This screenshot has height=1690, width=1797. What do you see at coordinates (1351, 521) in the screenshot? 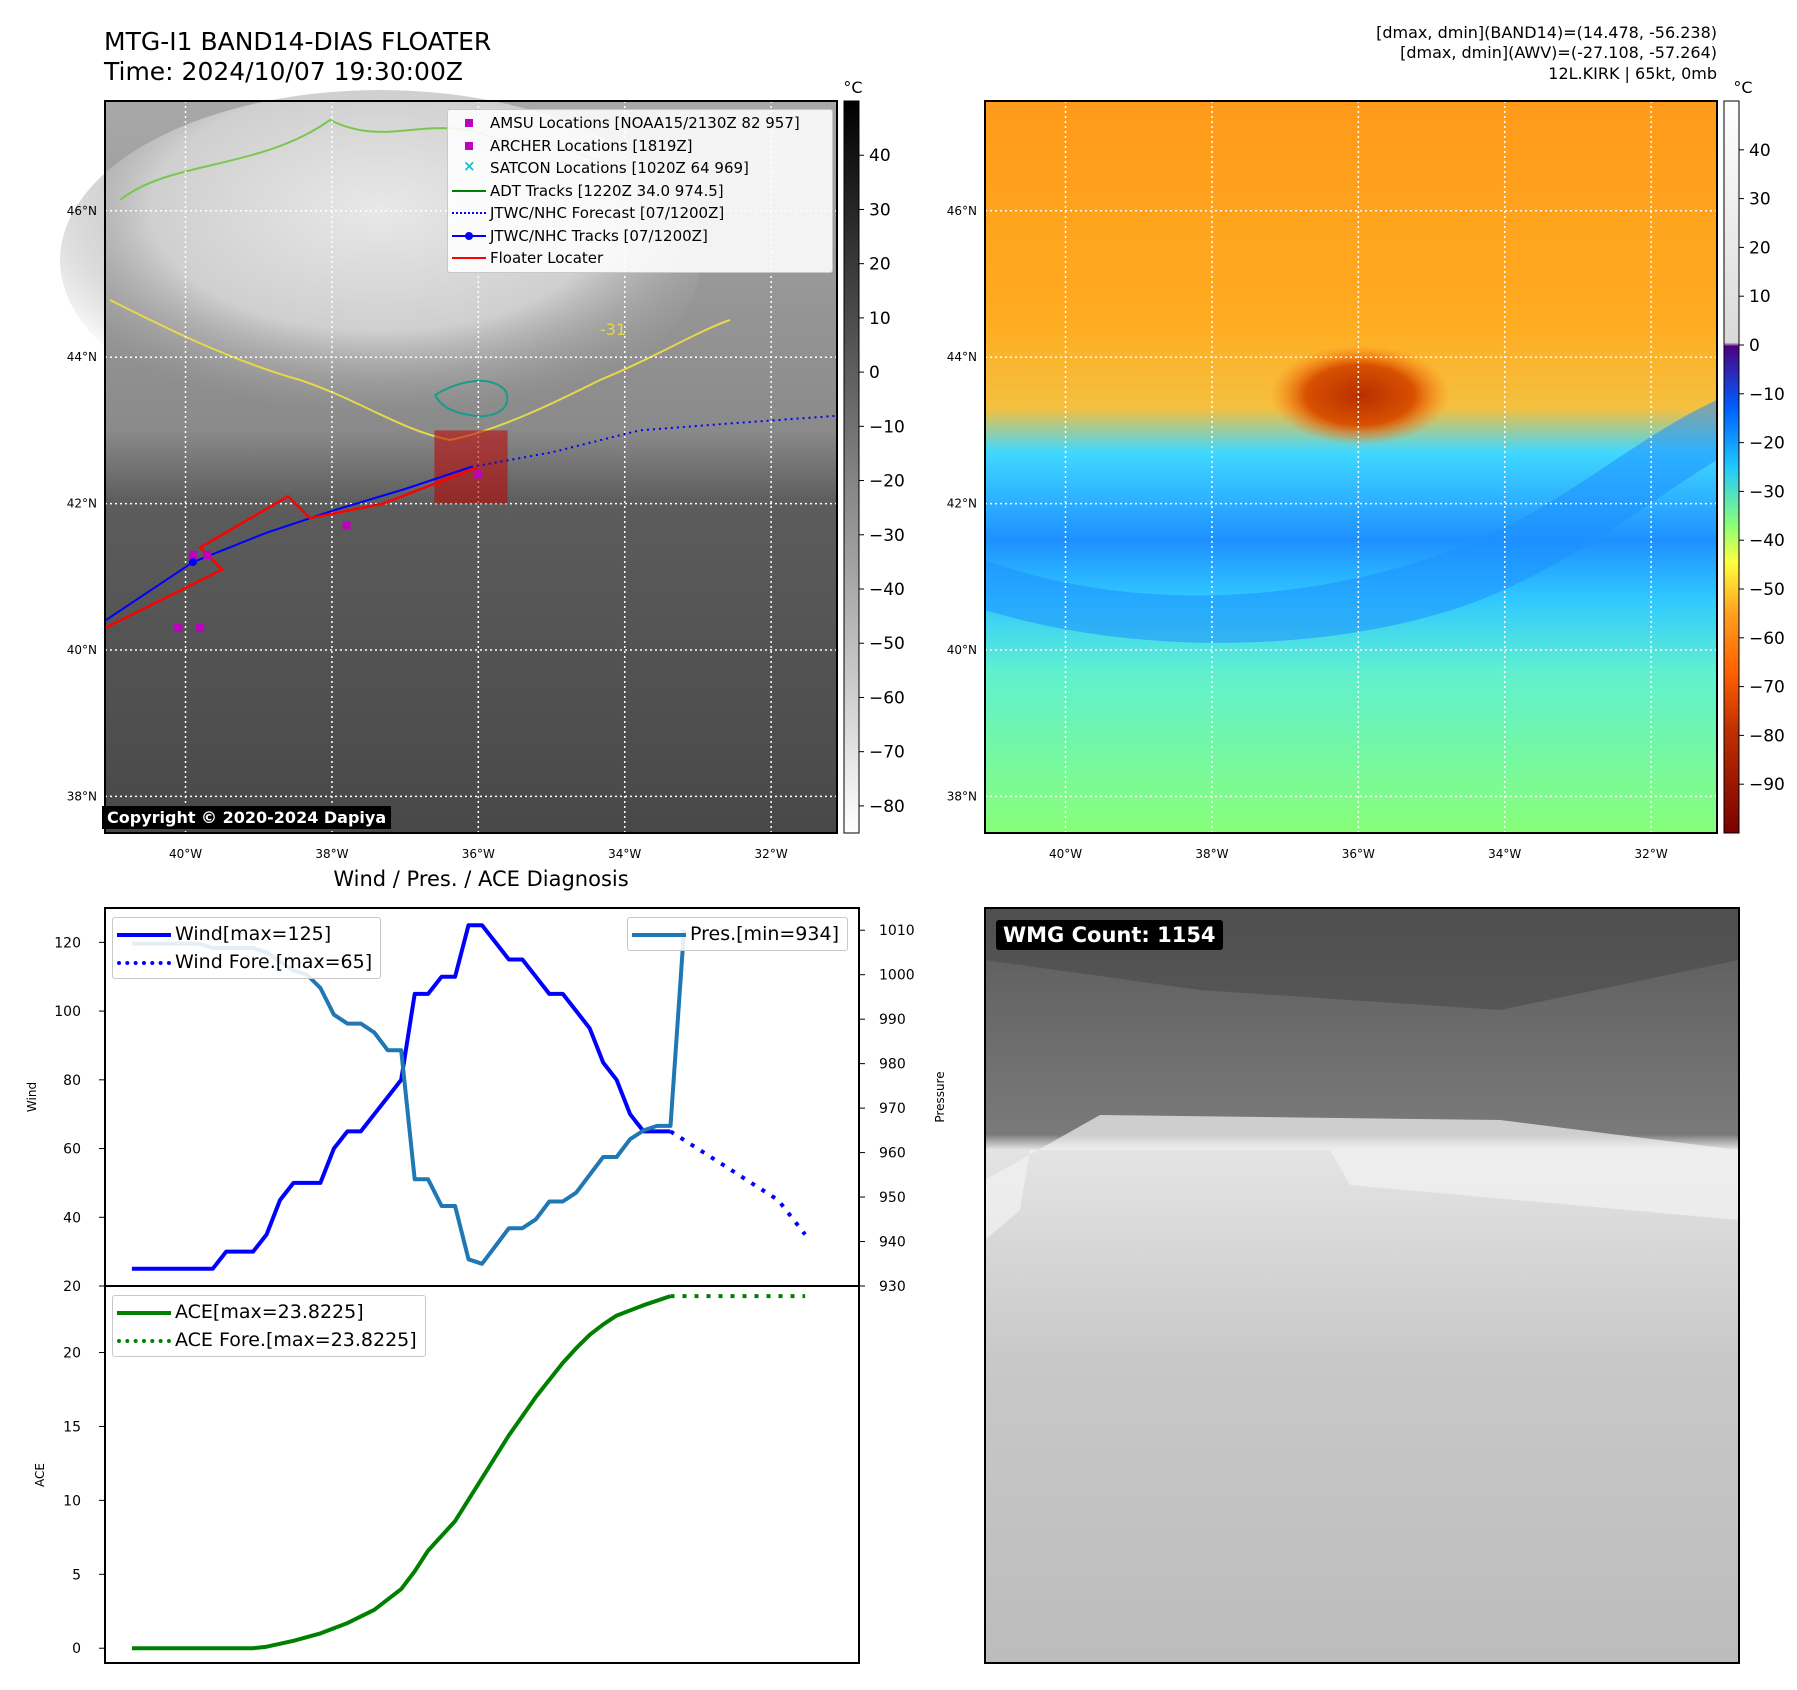
I see `wv-dry-band` at bounding box center [1351, 521].